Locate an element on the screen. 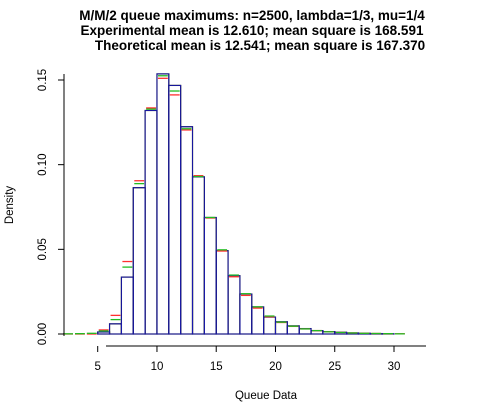 The width and height of the screenshot is (478, 419). y-tick-label: 0.15 is located at coordinates (43, 80).